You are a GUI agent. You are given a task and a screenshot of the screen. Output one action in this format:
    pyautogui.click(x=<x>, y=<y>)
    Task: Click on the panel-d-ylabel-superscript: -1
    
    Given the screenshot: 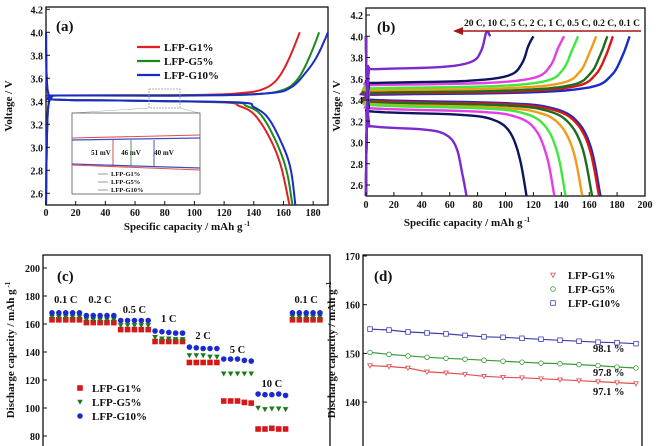 What is the action you would take?
    pyautogui.click(x=329, y=285)
    